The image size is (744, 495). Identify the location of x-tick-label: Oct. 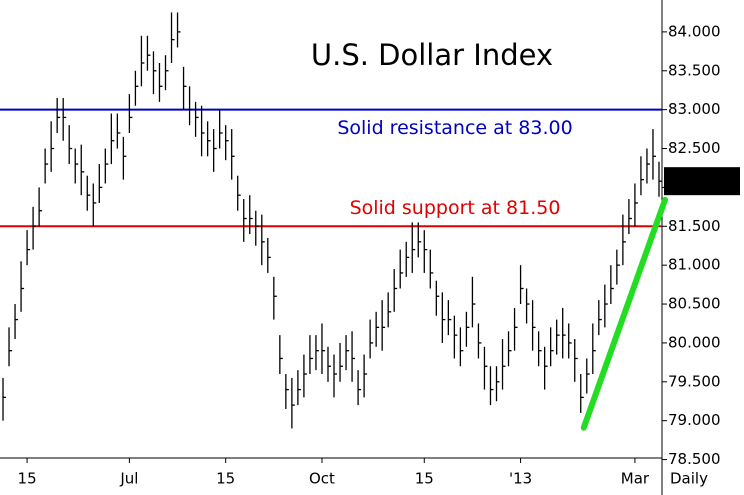
(322, 479).